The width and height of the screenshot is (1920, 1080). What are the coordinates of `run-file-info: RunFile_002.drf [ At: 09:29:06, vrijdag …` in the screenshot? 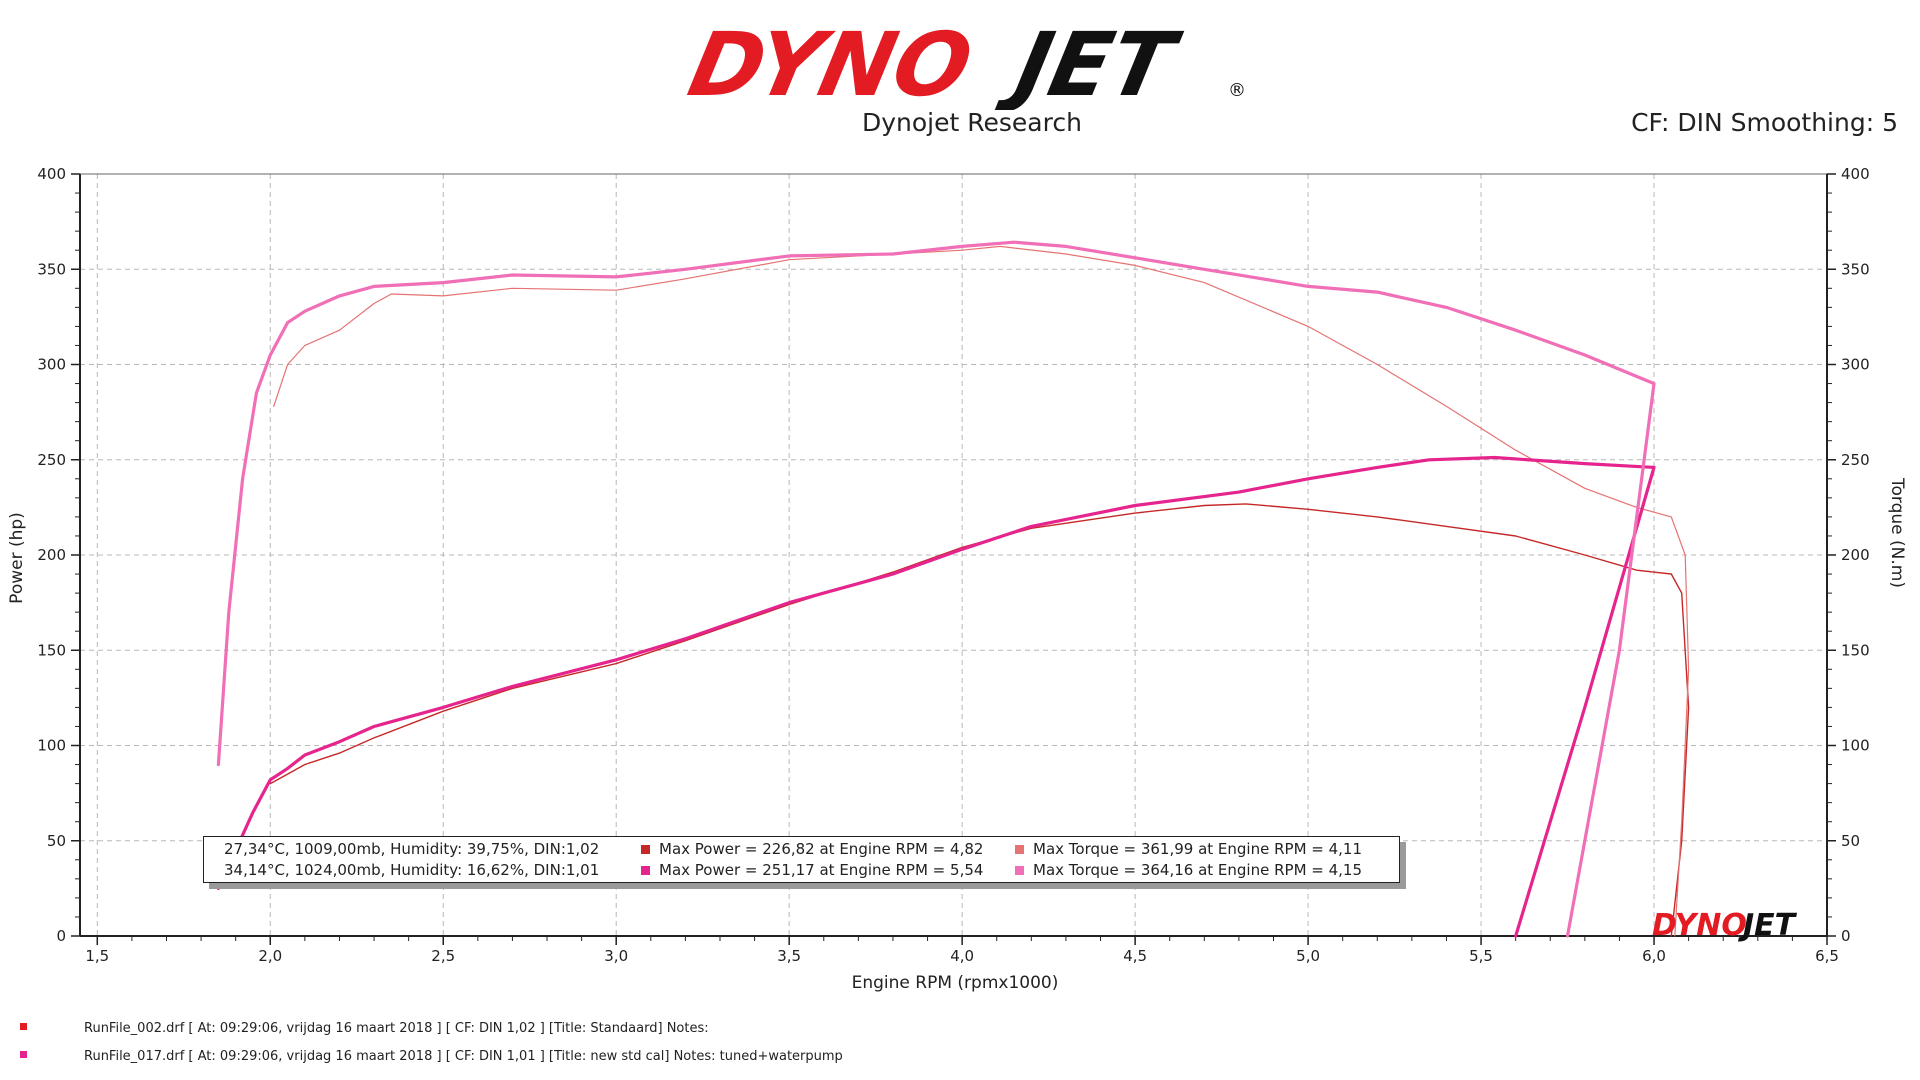 It's located at (396, 1028).